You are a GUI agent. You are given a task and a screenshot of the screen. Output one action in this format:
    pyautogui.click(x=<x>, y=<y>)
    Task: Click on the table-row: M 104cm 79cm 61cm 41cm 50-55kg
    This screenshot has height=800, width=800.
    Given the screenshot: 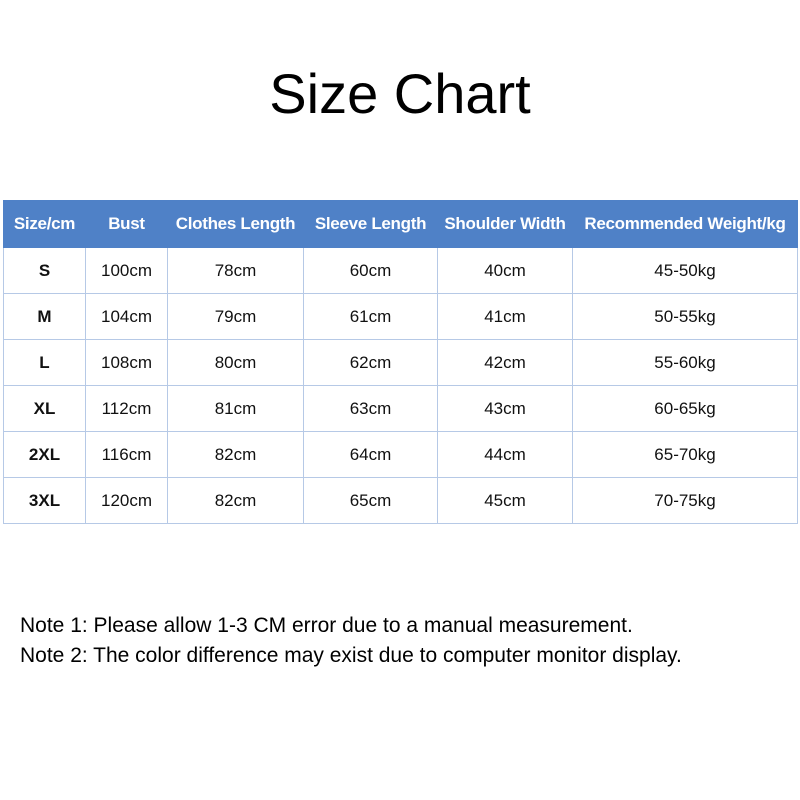 What is the action you would take?
    pyautogui.click(x=400, y=316)
    